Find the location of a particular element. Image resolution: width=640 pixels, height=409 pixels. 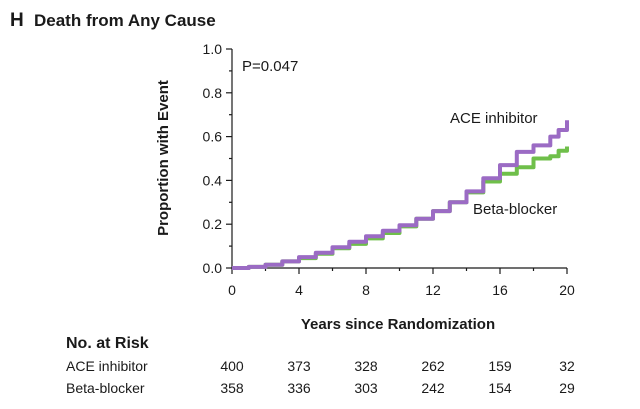

legend-label-ace: ACE inhibitor is located at coordinates (494, 118).